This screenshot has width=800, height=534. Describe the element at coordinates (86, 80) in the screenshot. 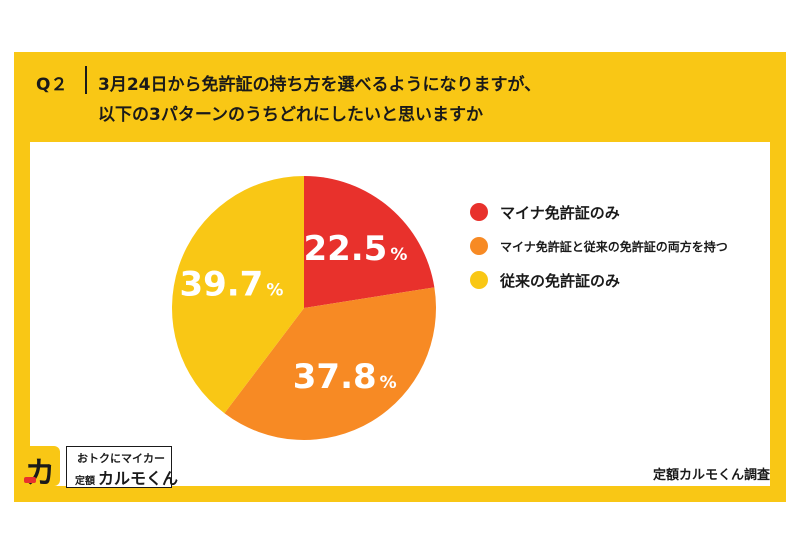

I see `question-divider` at that location.